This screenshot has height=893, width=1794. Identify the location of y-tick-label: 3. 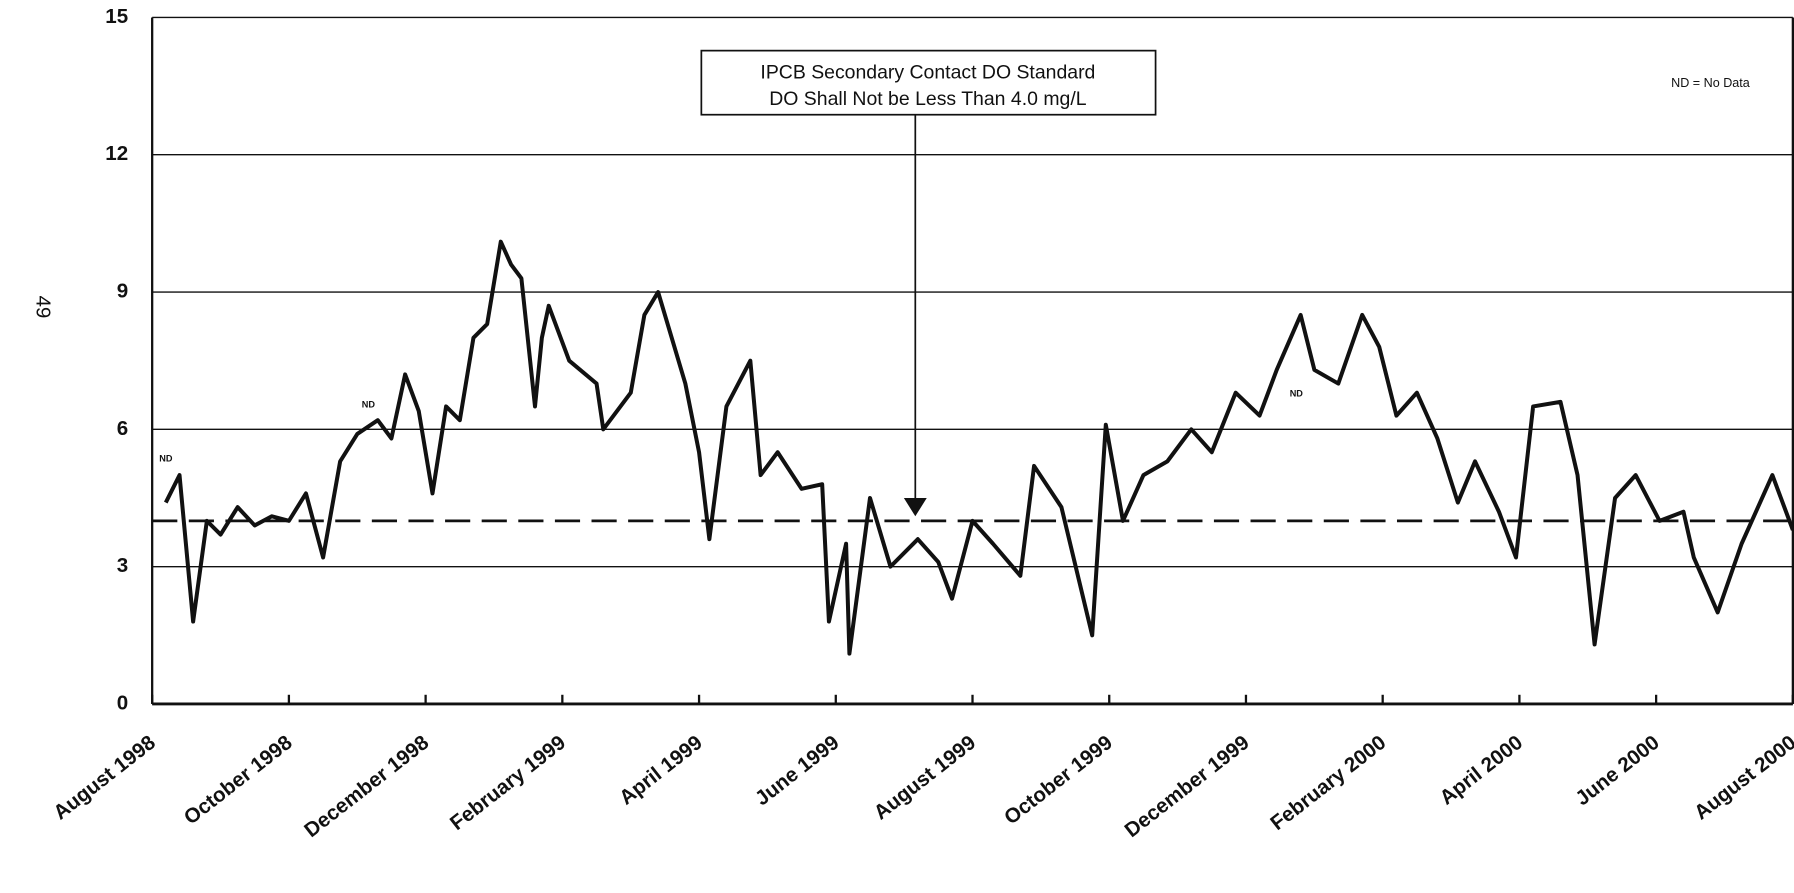
(122, 565).